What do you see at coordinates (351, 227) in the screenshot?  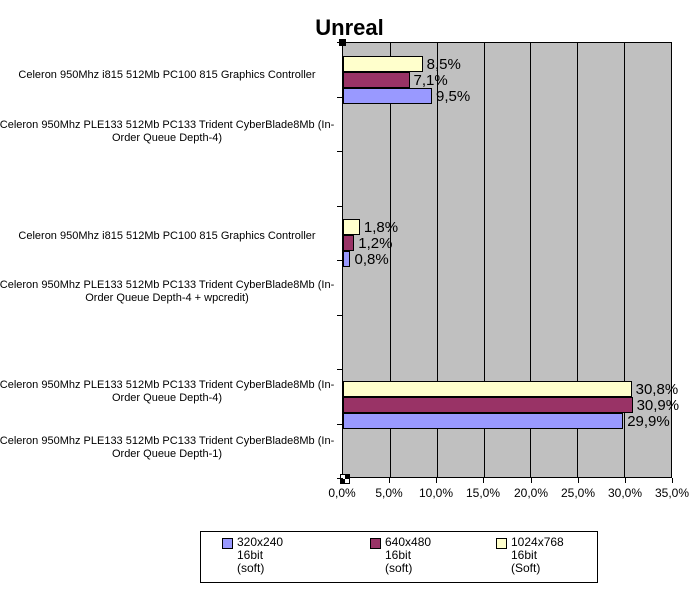 I see `bar-1024x768-cat2` at bounding box center [351, 227].